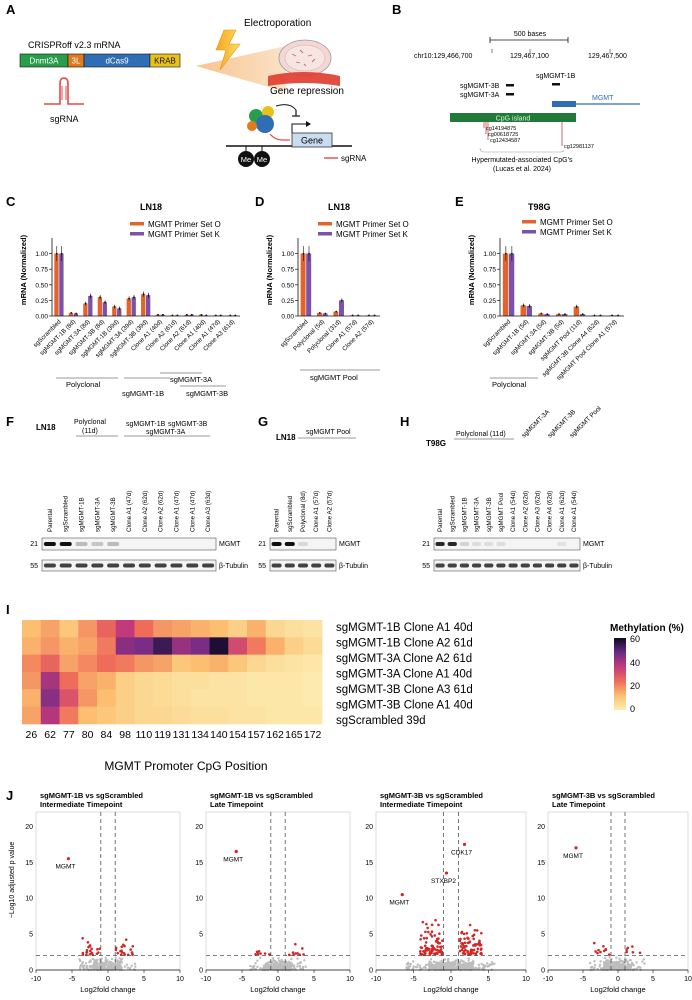 The height and width of the screenshot is (1000, 692). I want to click on x-tick-label: 0, so click(451, 979).